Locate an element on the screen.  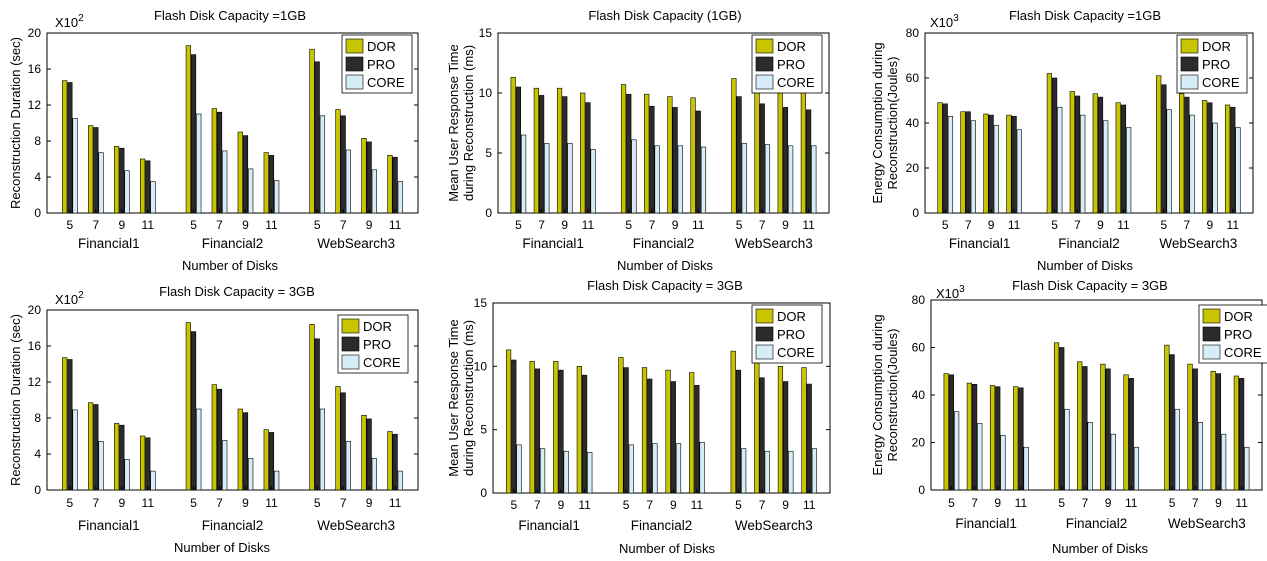
legend: DOR PRO CORE is located at coordinates (787, 334).